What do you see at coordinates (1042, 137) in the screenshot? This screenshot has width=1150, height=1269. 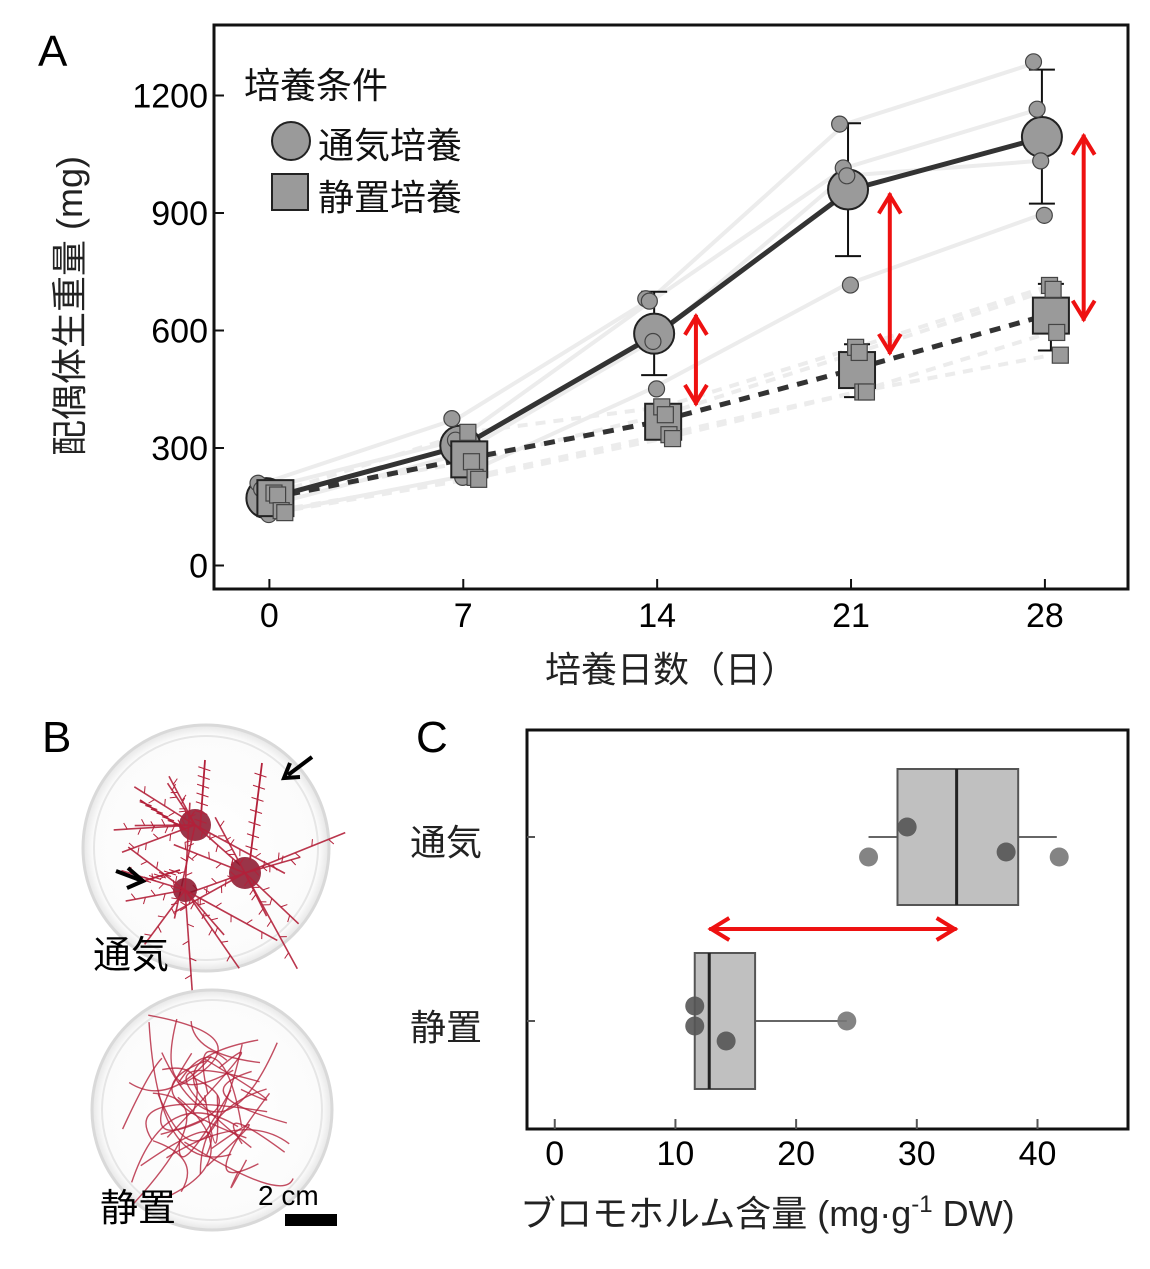 I see `mean-marker-aerated` at bounding box center [1042, 137].